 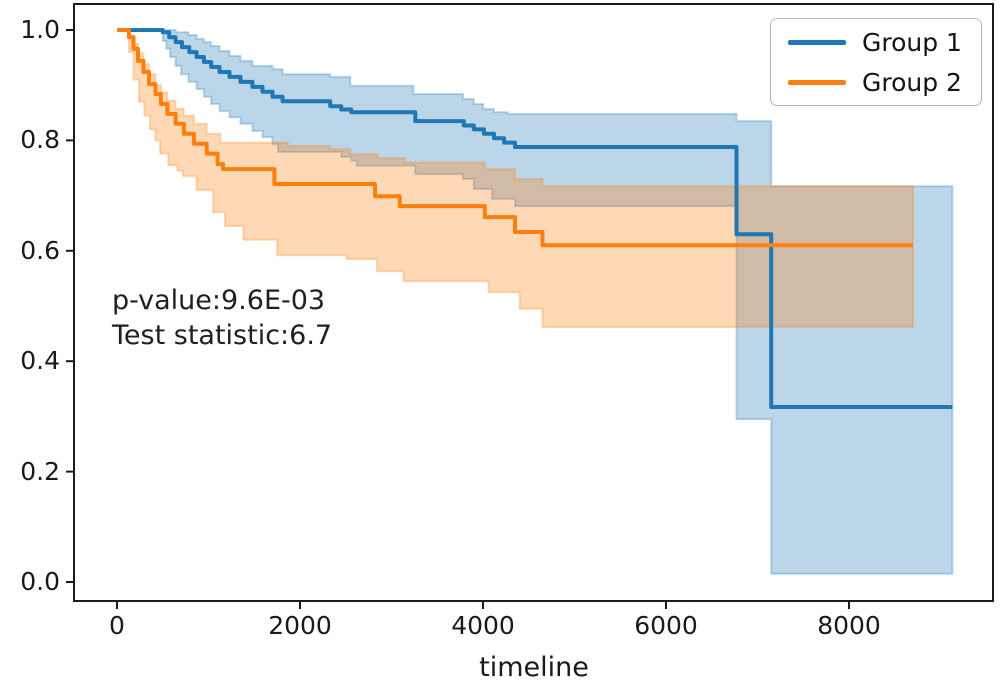 What do you see at coordinates (534, 667) in the screenshot?
I see `x-axis-title: timeline` at bounding box center [534, 667].